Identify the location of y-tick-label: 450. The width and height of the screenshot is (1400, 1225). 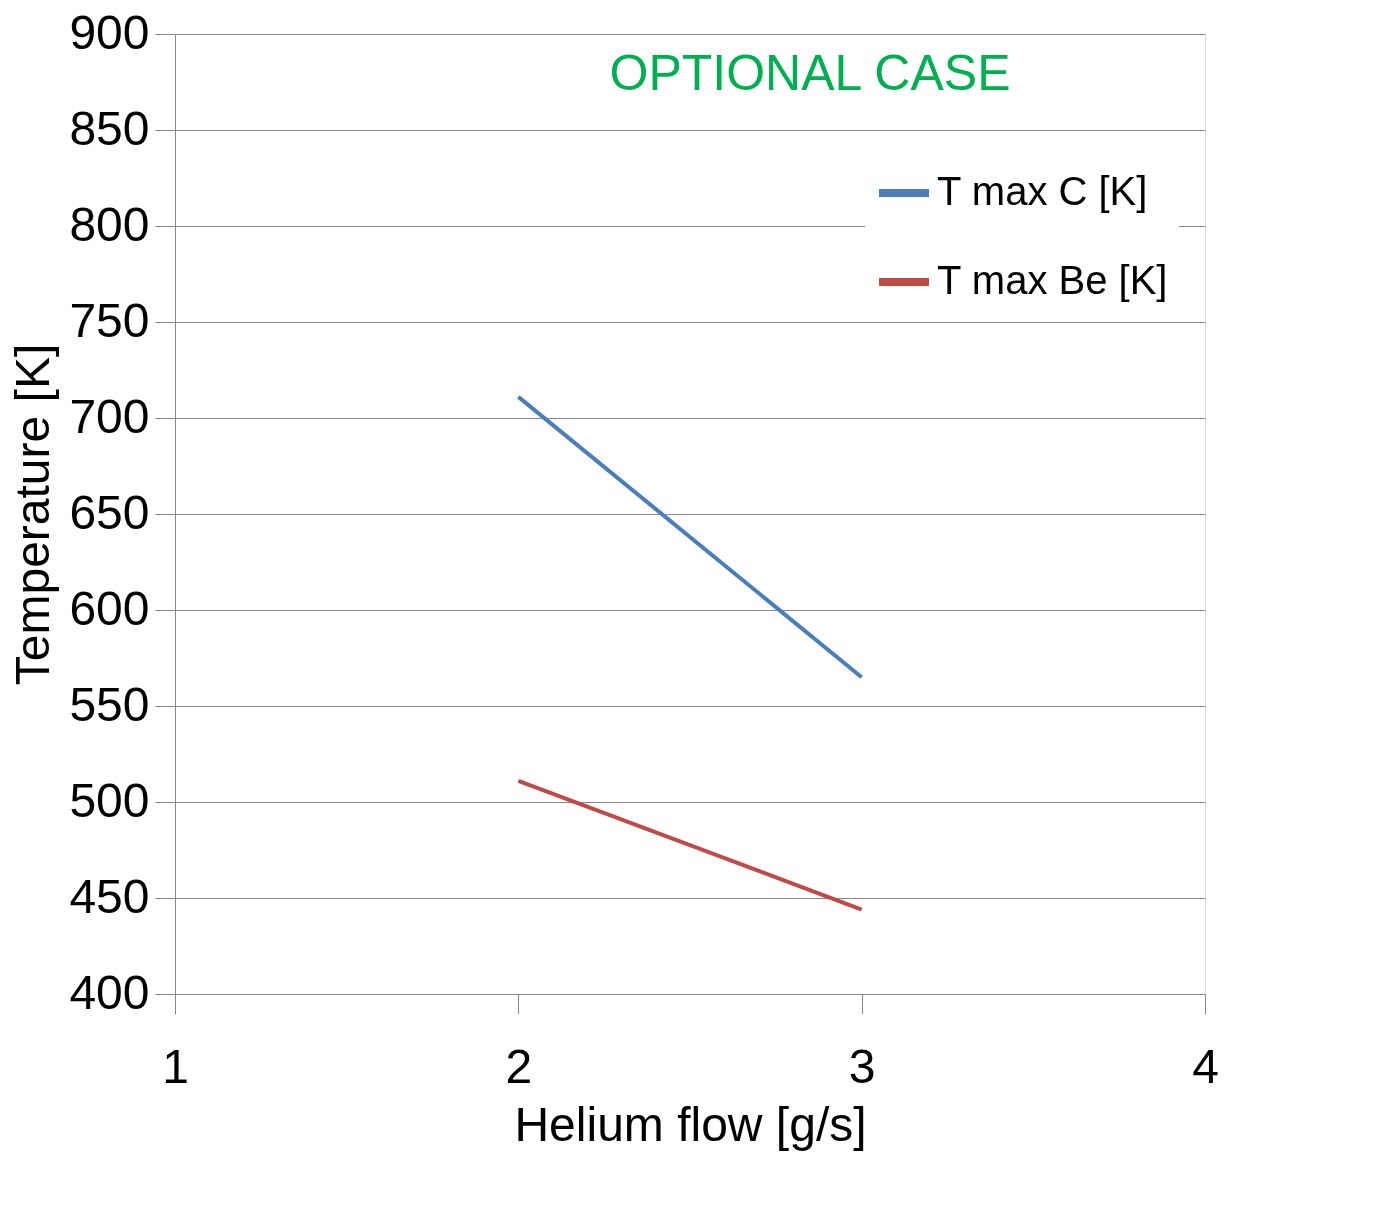
(109, 896).